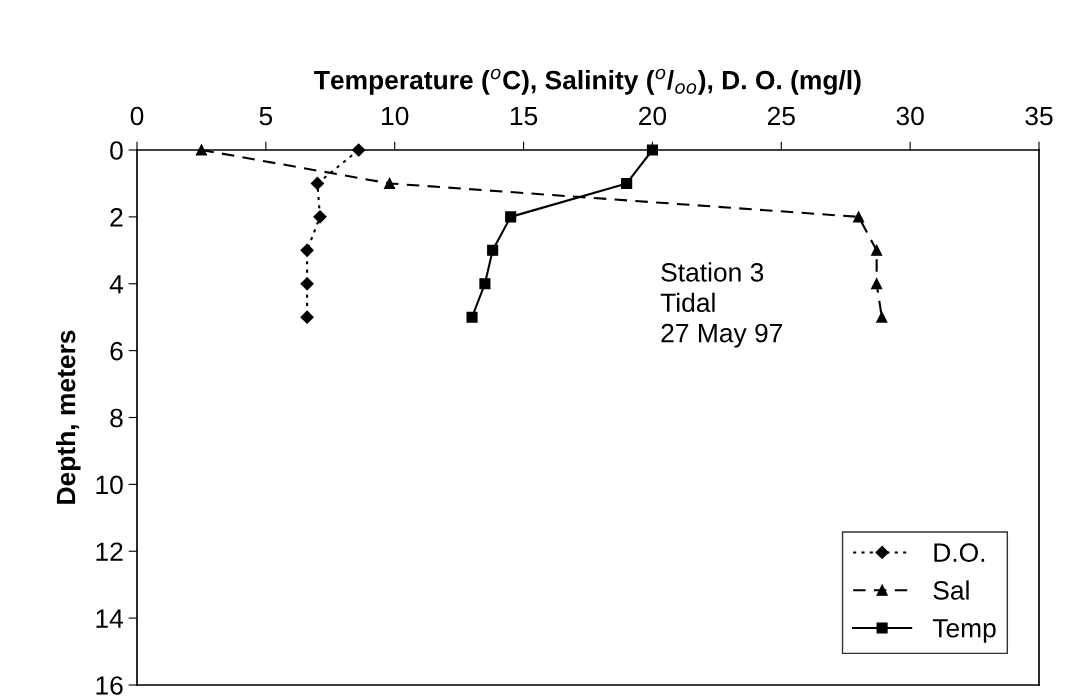 Image resolution: width=1088 pixels, height=700 pixels. What do you see at coordinates (116, 217) in the screenshot?
I see `y-tick-label: 2` at bounding box center [116, 217].